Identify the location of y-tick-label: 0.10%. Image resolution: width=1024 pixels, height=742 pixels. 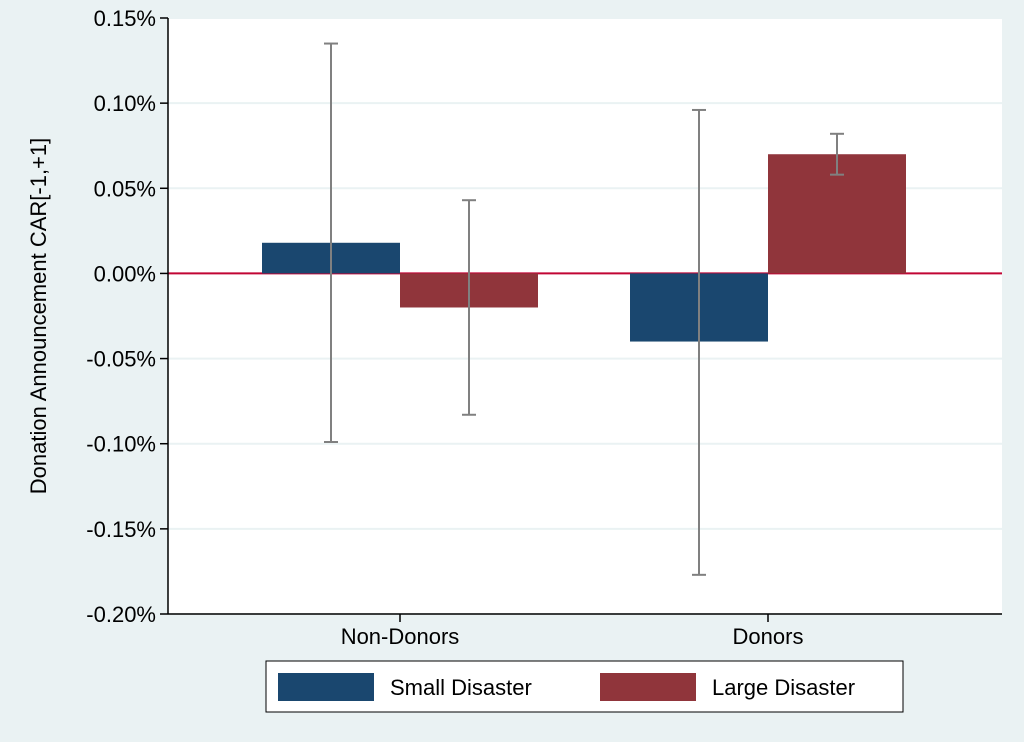
(125, 103).